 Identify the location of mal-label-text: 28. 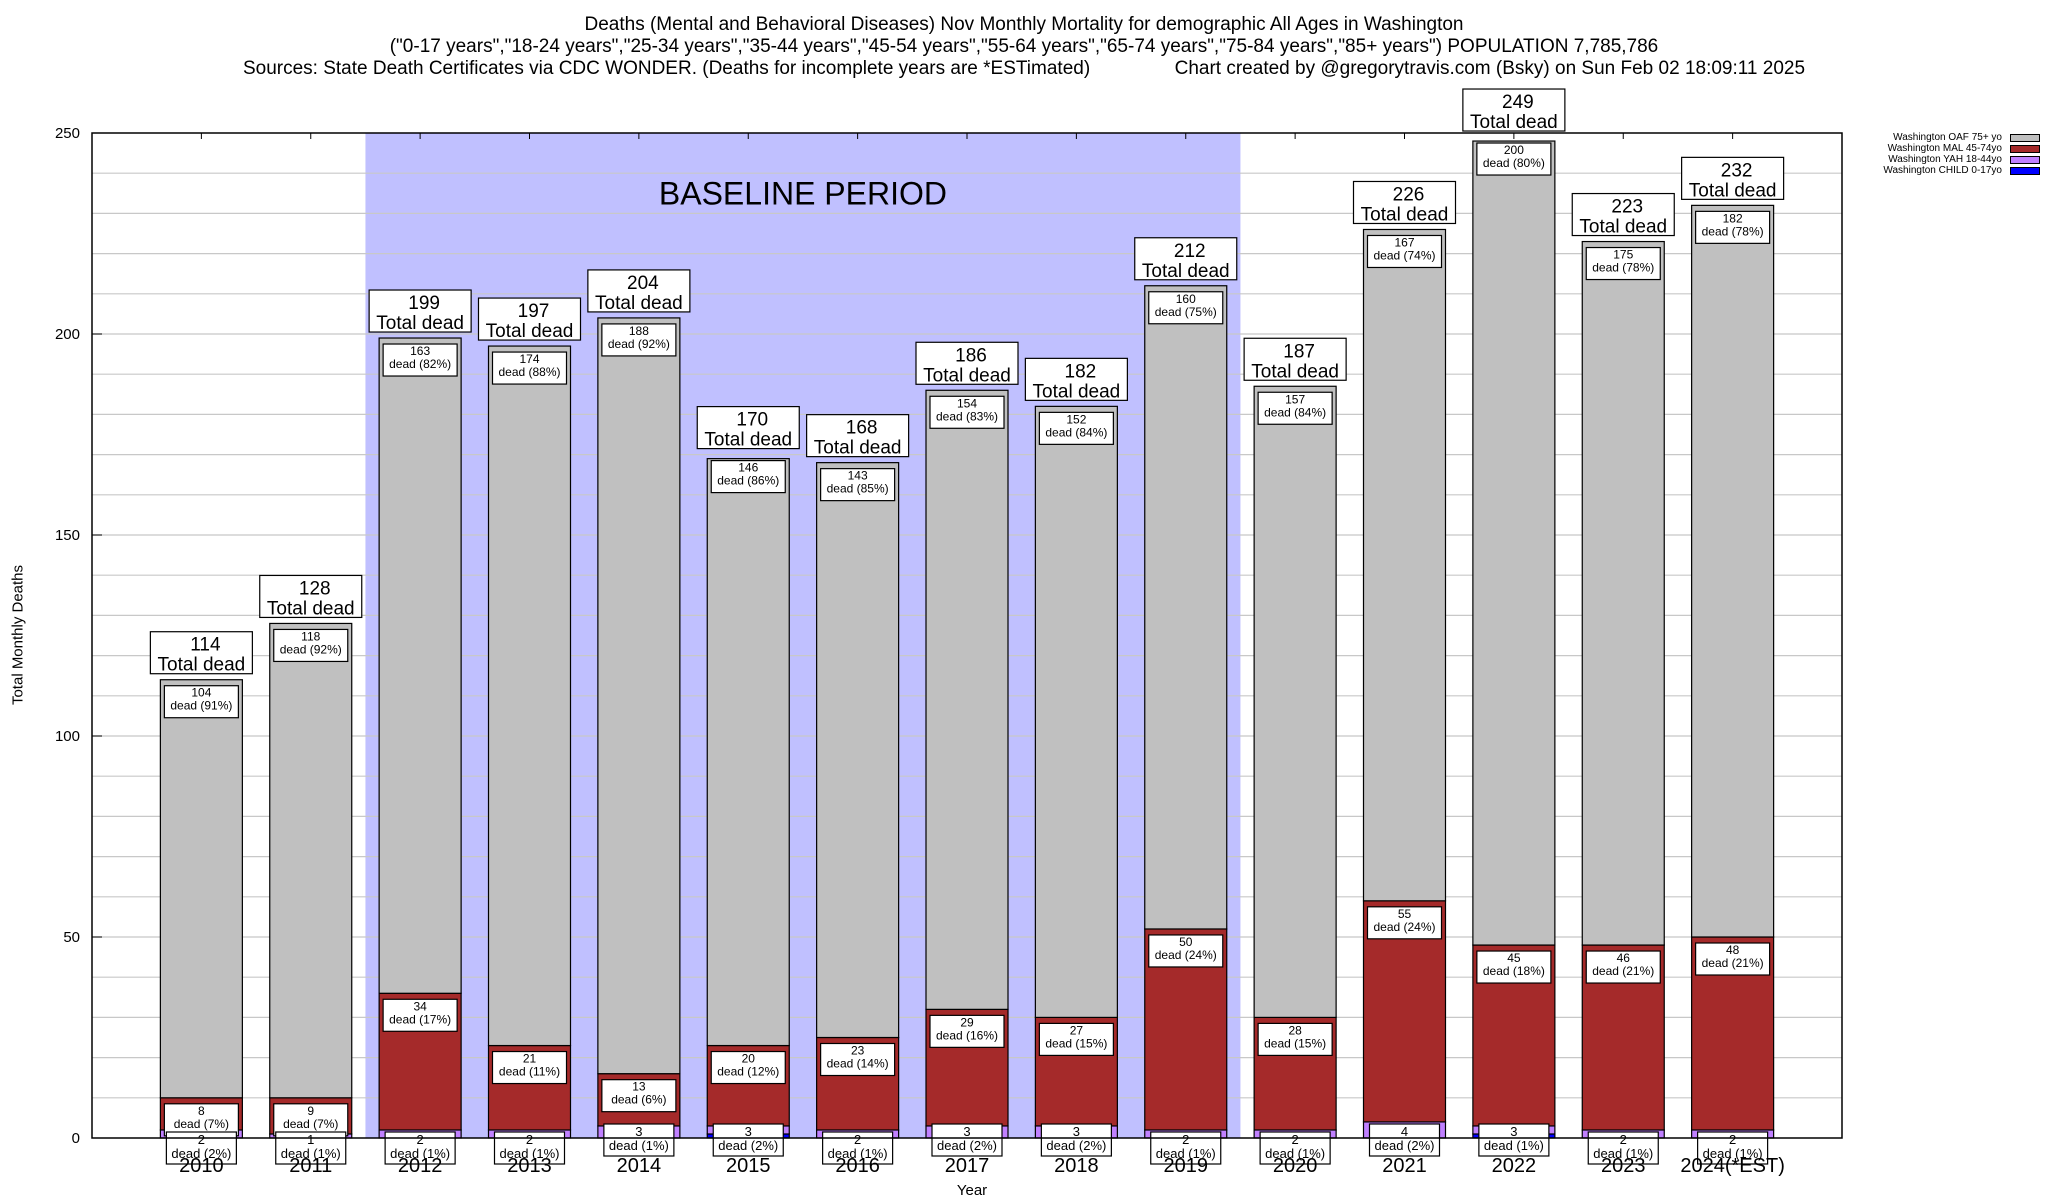
(1295, 1030).